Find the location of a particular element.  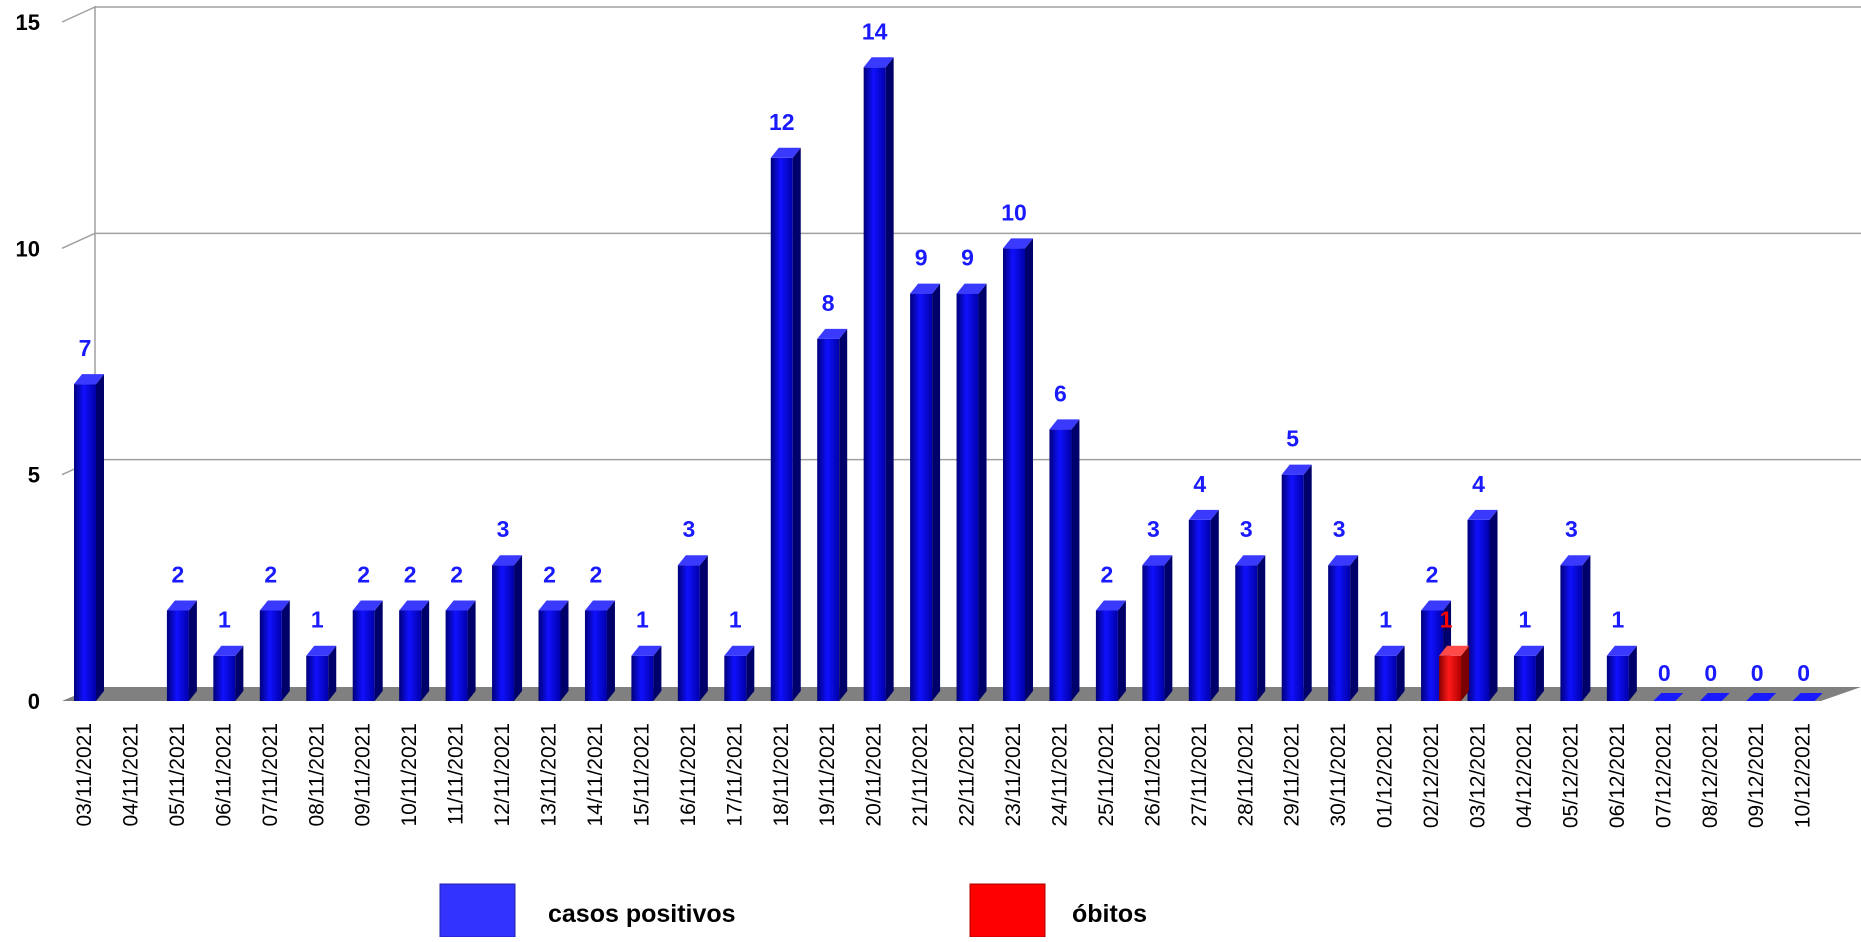

x-tick-label: 05/12/2021 is located at coordinates (1570, 775).